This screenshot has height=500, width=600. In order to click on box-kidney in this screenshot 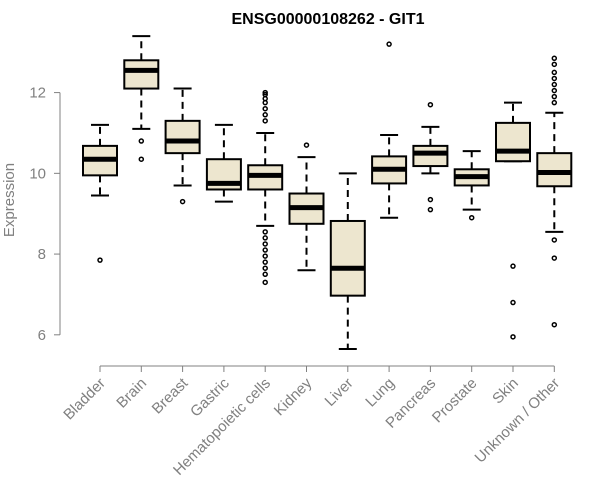, I will do `click(306, 207)`.